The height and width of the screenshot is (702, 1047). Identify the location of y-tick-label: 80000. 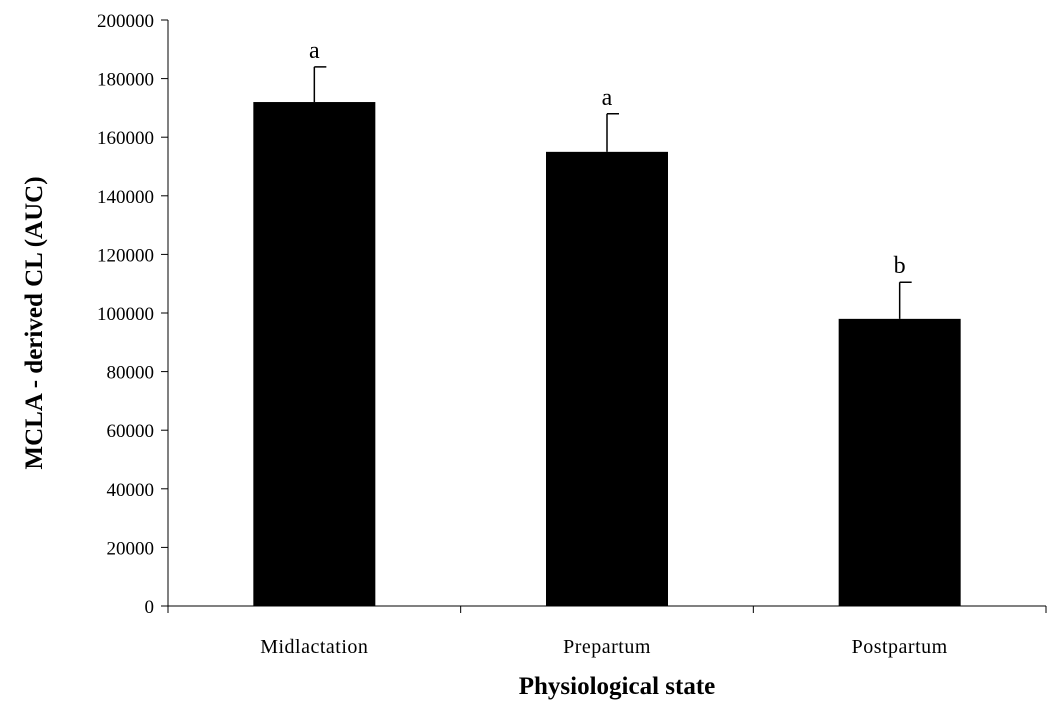
(131, 373).